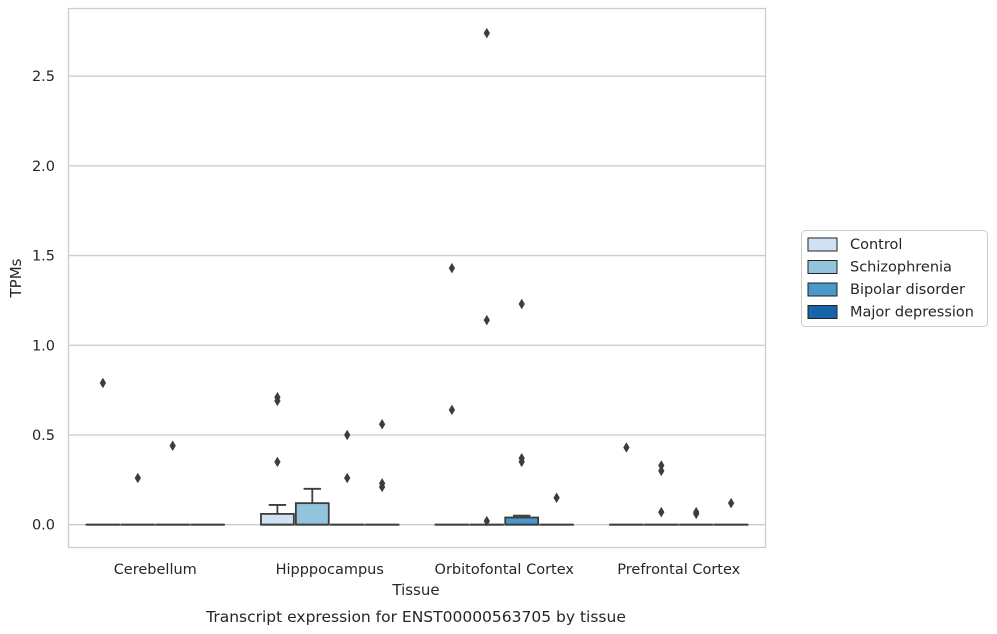  What do you see at coordinates (876, 245) in the screenshot?
I see `legend-label: Control` at bounding box center [876, 245].